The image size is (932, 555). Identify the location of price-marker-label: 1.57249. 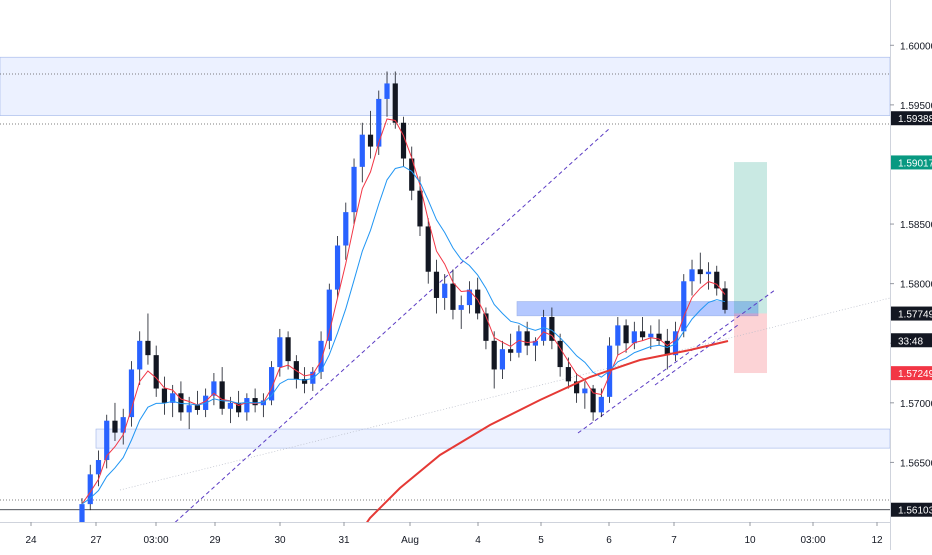
(915, 374).